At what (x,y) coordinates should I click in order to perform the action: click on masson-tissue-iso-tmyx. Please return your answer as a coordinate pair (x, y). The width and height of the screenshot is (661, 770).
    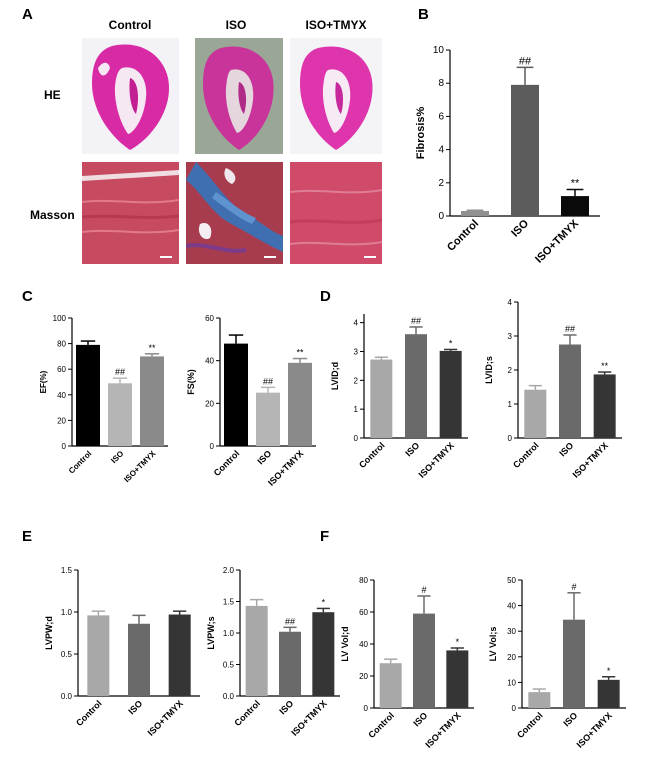
    Looking at the image, I should click on (336, 213).